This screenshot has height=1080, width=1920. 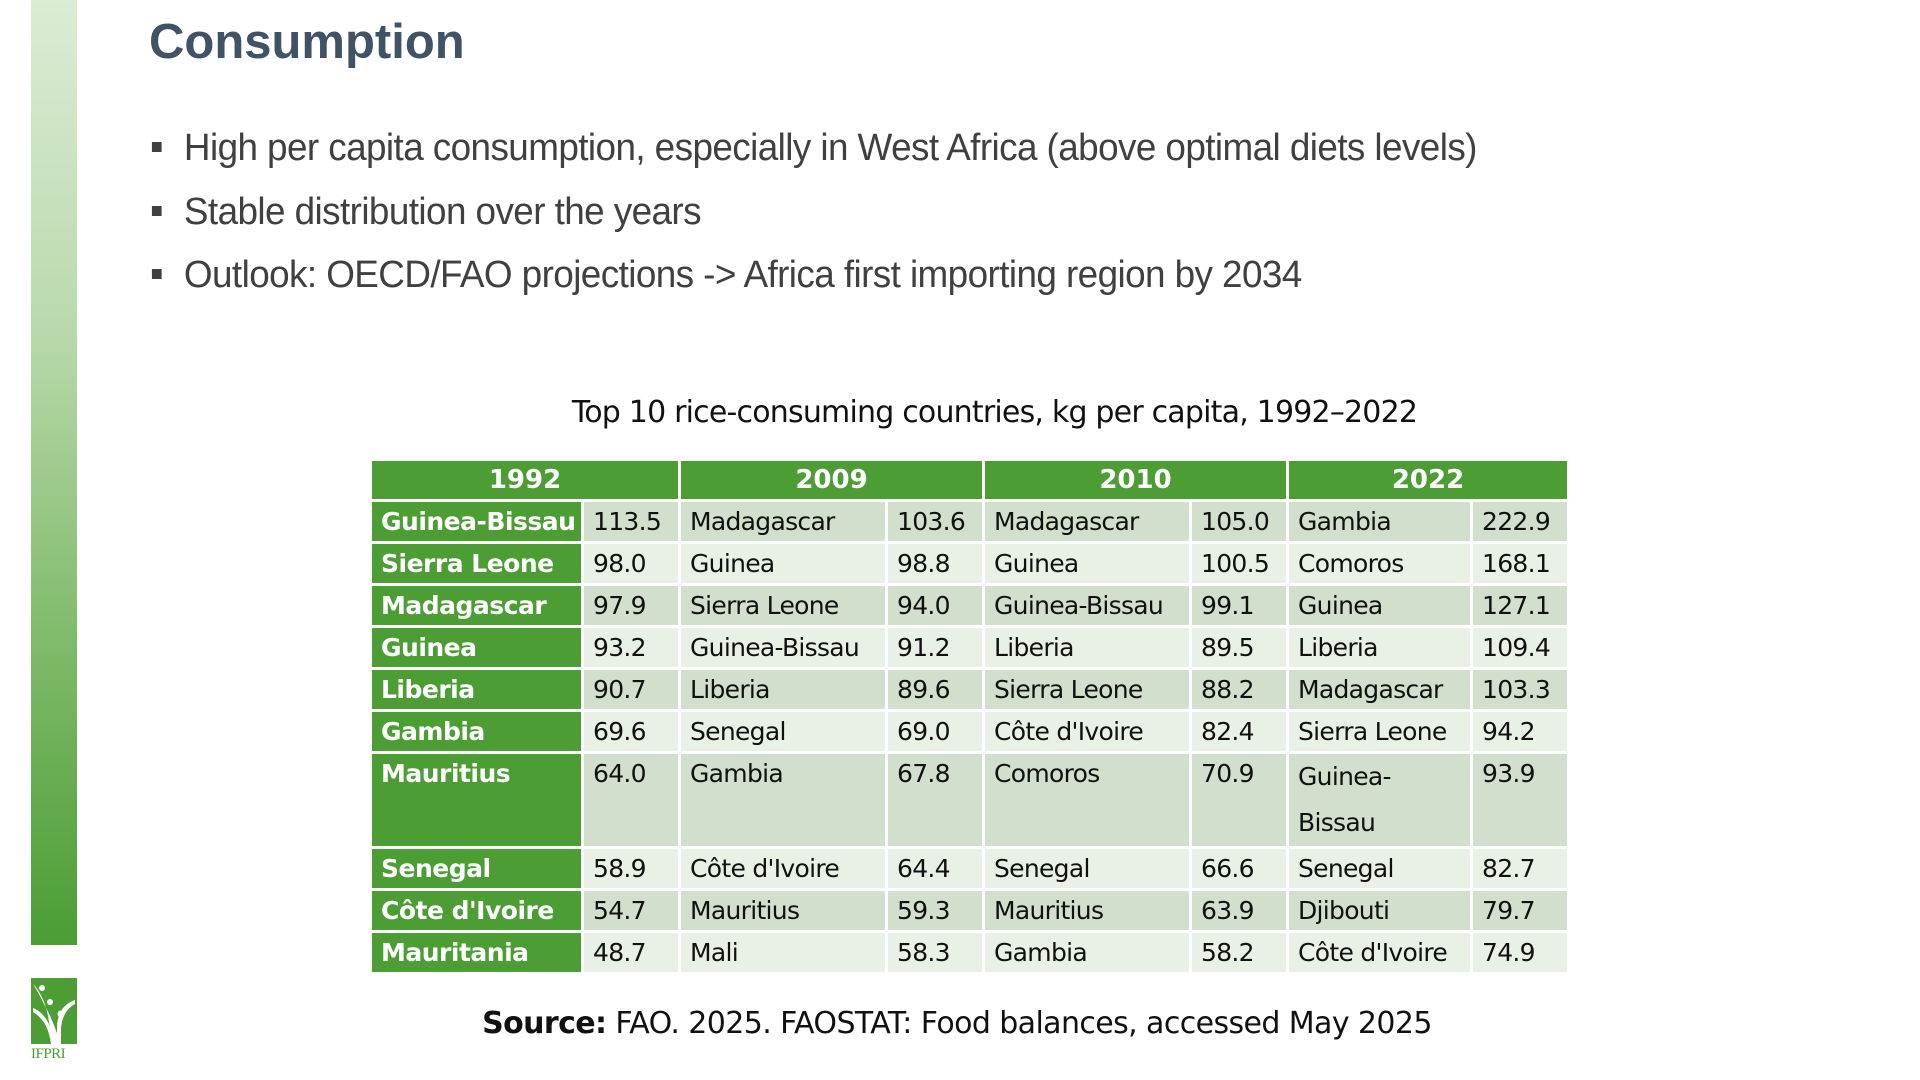 What do you see at coordinates (1520, 910) in the screenshot?
I see `value-cell: 79.7` at bounding box center [1520, 910].